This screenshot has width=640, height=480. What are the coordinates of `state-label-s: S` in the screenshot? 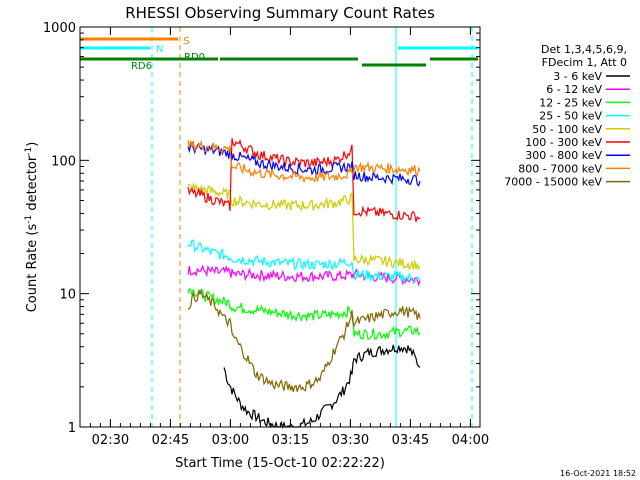 It's located at (186, 41).